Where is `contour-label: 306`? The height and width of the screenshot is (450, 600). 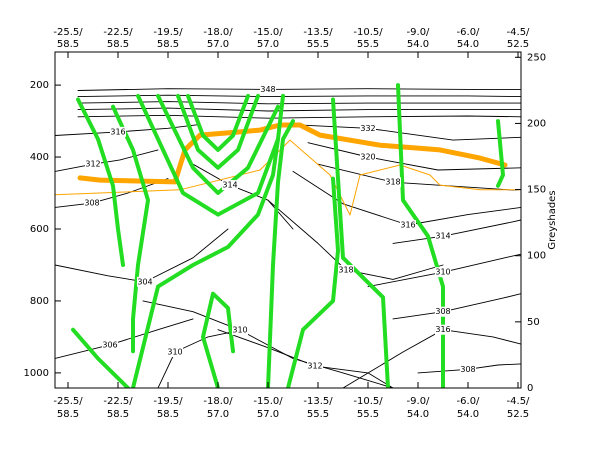 contour-label: 306 is located at coordinates (109, 344).